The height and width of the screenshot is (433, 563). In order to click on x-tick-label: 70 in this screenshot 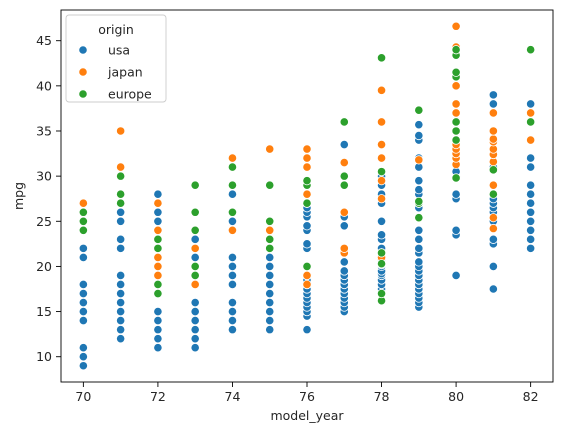, I will do `click(83, 396)`.